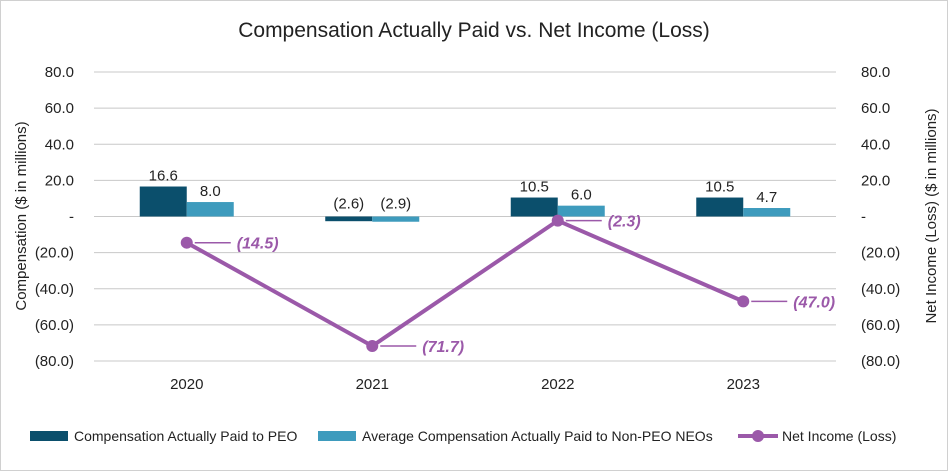 Image resolution: width=948 pixels, height=471 pixels. What do you see at coordinates (581, 195) in the screenshot?
I see `bar-data-label: 6.0` at bounding box center [581, 195].